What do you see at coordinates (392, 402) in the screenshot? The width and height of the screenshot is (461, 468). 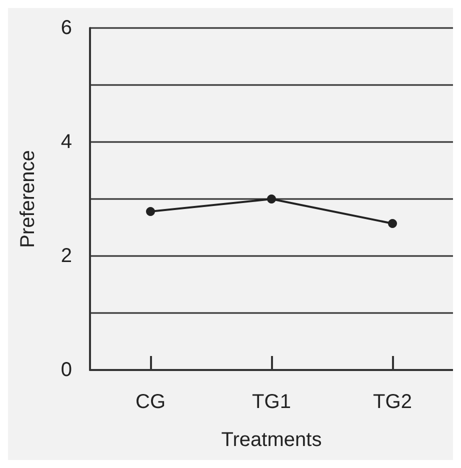 I see `x-tick-label: TG2` at bounding box center [392, 402].